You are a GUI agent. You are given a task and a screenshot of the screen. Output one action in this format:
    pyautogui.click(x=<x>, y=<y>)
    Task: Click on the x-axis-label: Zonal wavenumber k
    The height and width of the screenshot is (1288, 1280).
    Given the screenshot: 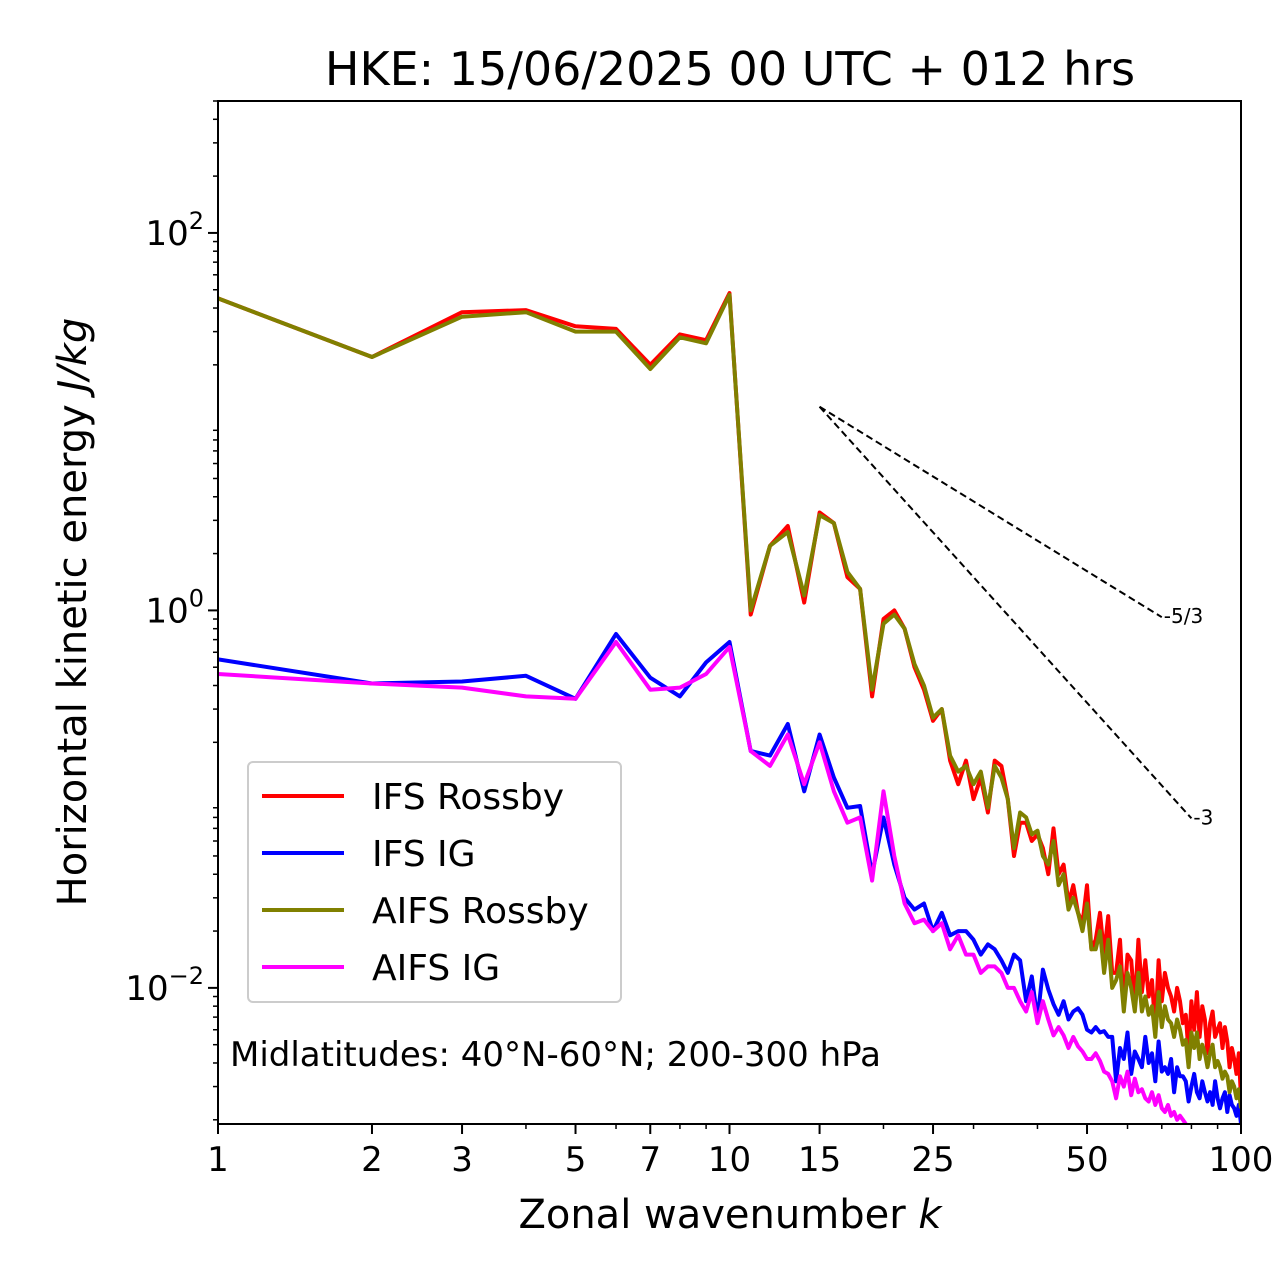 What is the action you would take?
    pyautogui.click(x=730, y=1215)
    